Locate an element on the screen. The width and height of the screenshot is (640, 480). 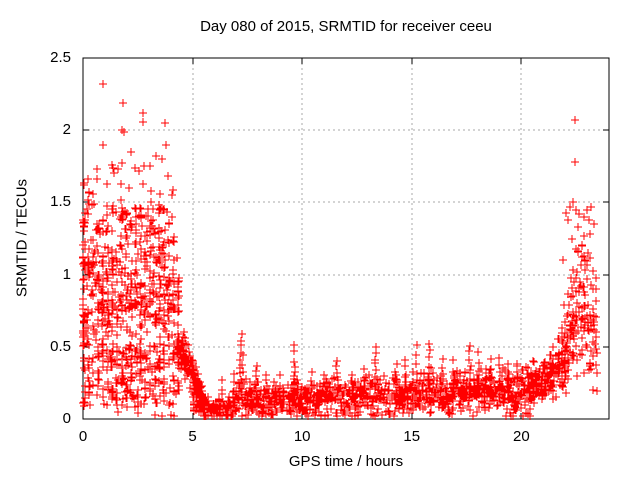
y-tick-label: 1 is located at coordinates (66, 274).